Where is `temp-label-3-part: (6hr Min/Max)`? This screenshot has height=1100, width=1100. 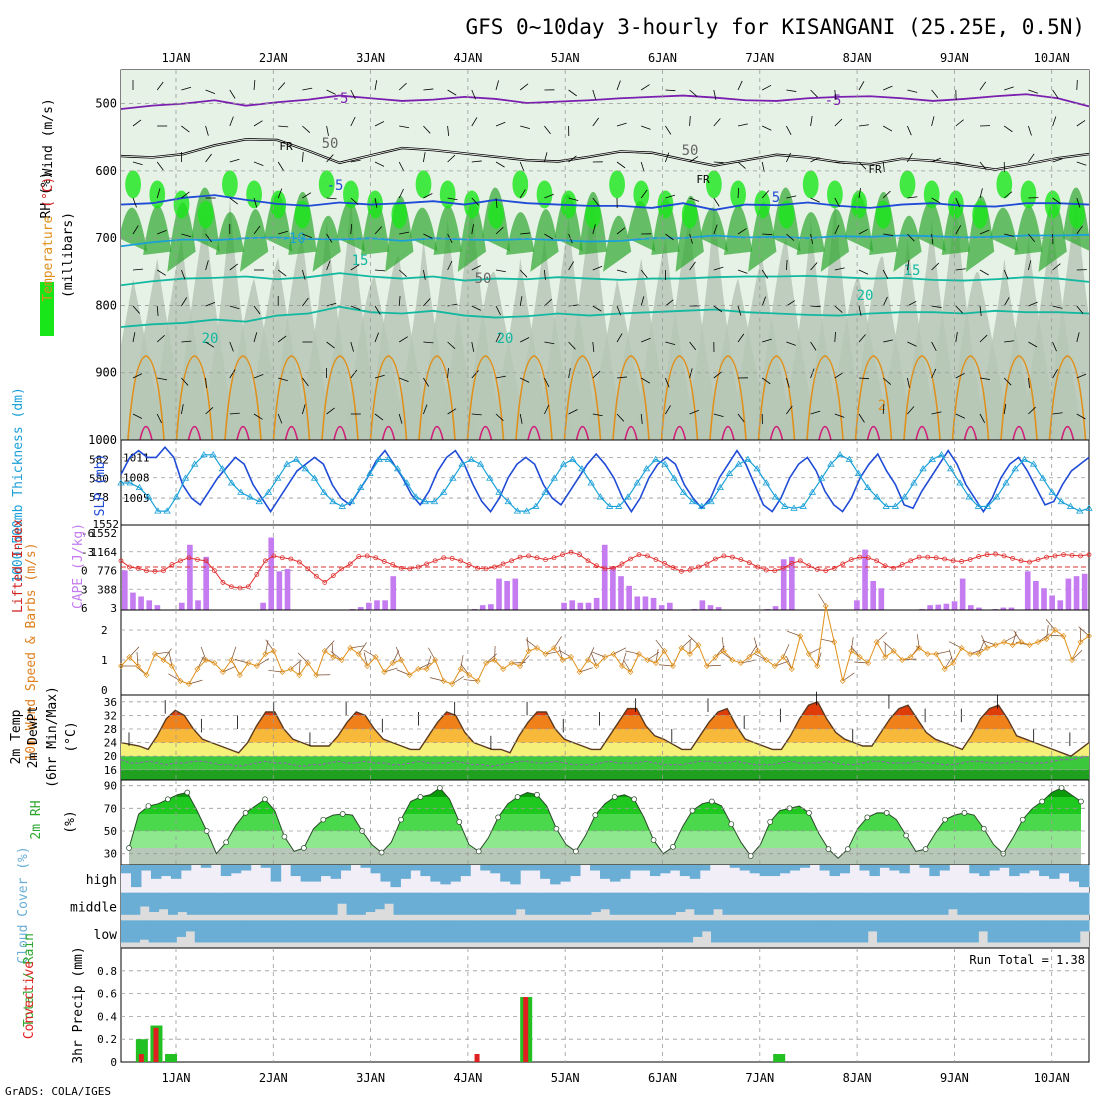
temp-label-3-part: (6hr Min/Max) is located at coordinates (52, 737).